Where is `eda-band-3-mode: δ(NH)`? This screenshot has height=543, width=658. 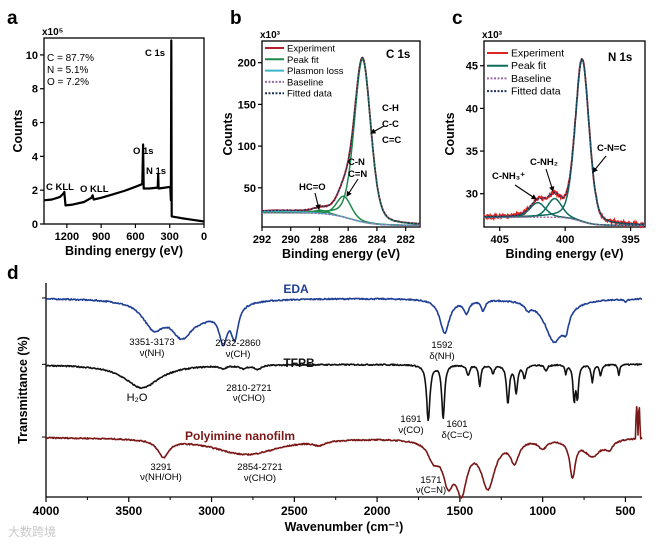
eda-band-3-mode: δ(NH) is located at coordinates (441, 356).